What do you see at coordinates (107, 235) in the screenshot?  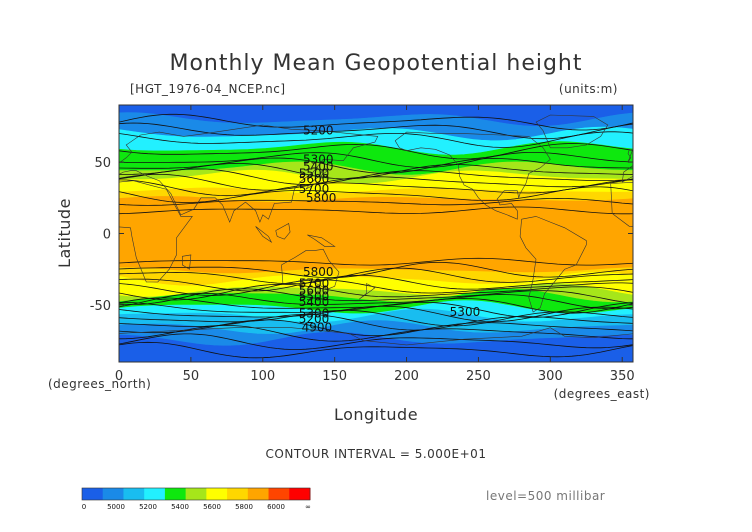 I see `y-tick-label: 0` at bounding box center [107, 235].